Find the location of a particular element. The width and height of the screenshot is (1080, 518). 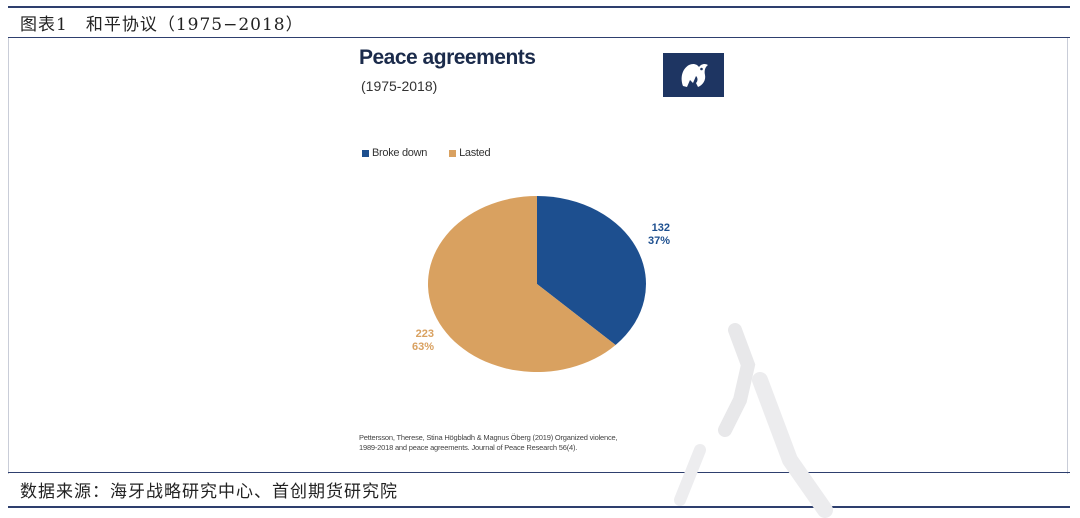

slice-value-lasted: 223 is located at coordinates (424, 334).